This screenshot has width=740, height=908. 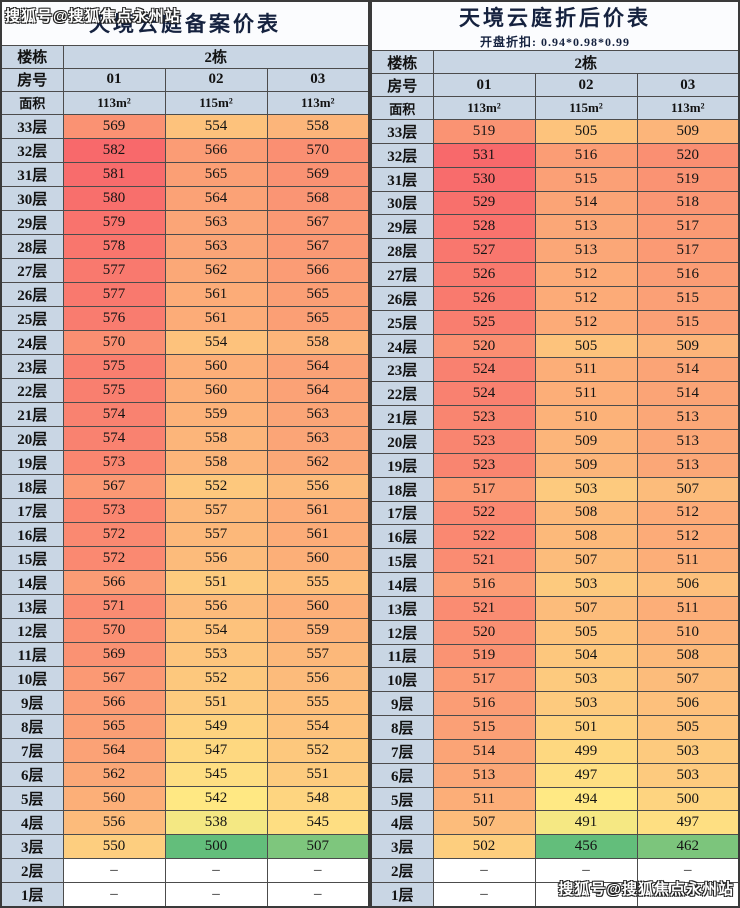 What do you see at coordinates (318, 726) in the screenshot?
I see `price-cell: 554` at bounding box center [318, 726].